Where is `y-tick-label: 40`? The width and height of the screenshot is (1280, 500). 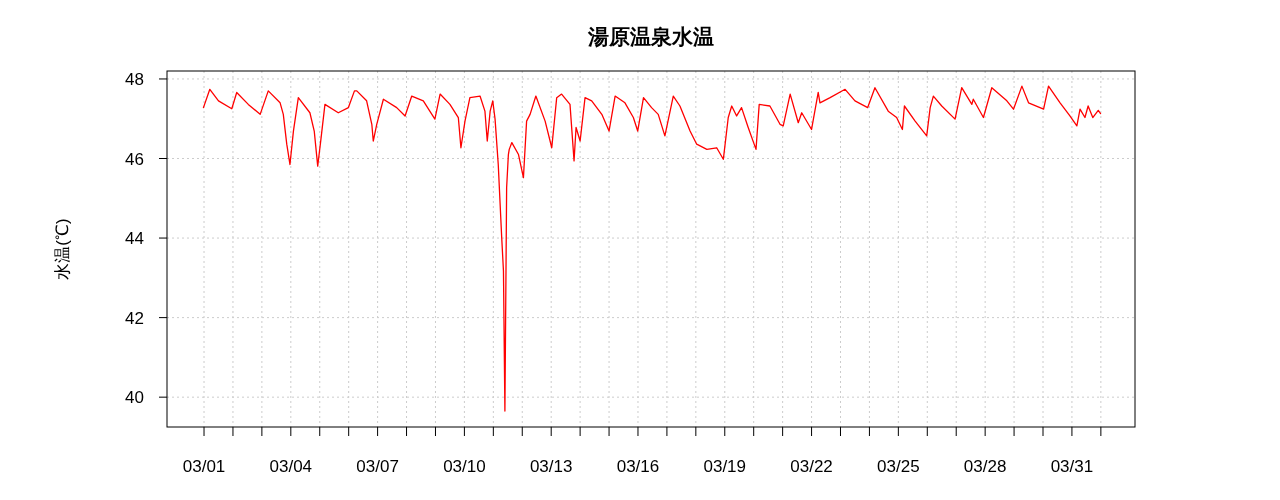
y-tick-label: 40 is located at coordinates (134, 398).